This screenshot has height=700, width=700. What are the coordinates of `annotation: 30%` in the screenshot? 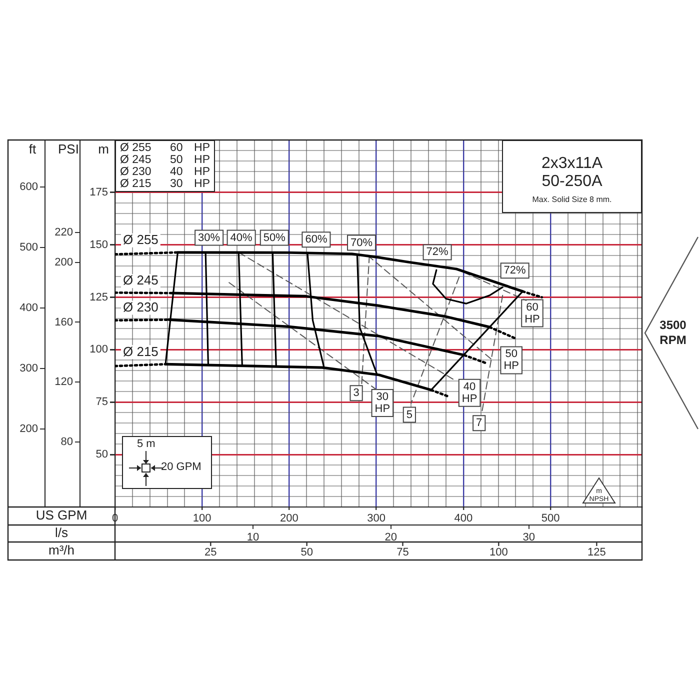 It's located at (209, 238).